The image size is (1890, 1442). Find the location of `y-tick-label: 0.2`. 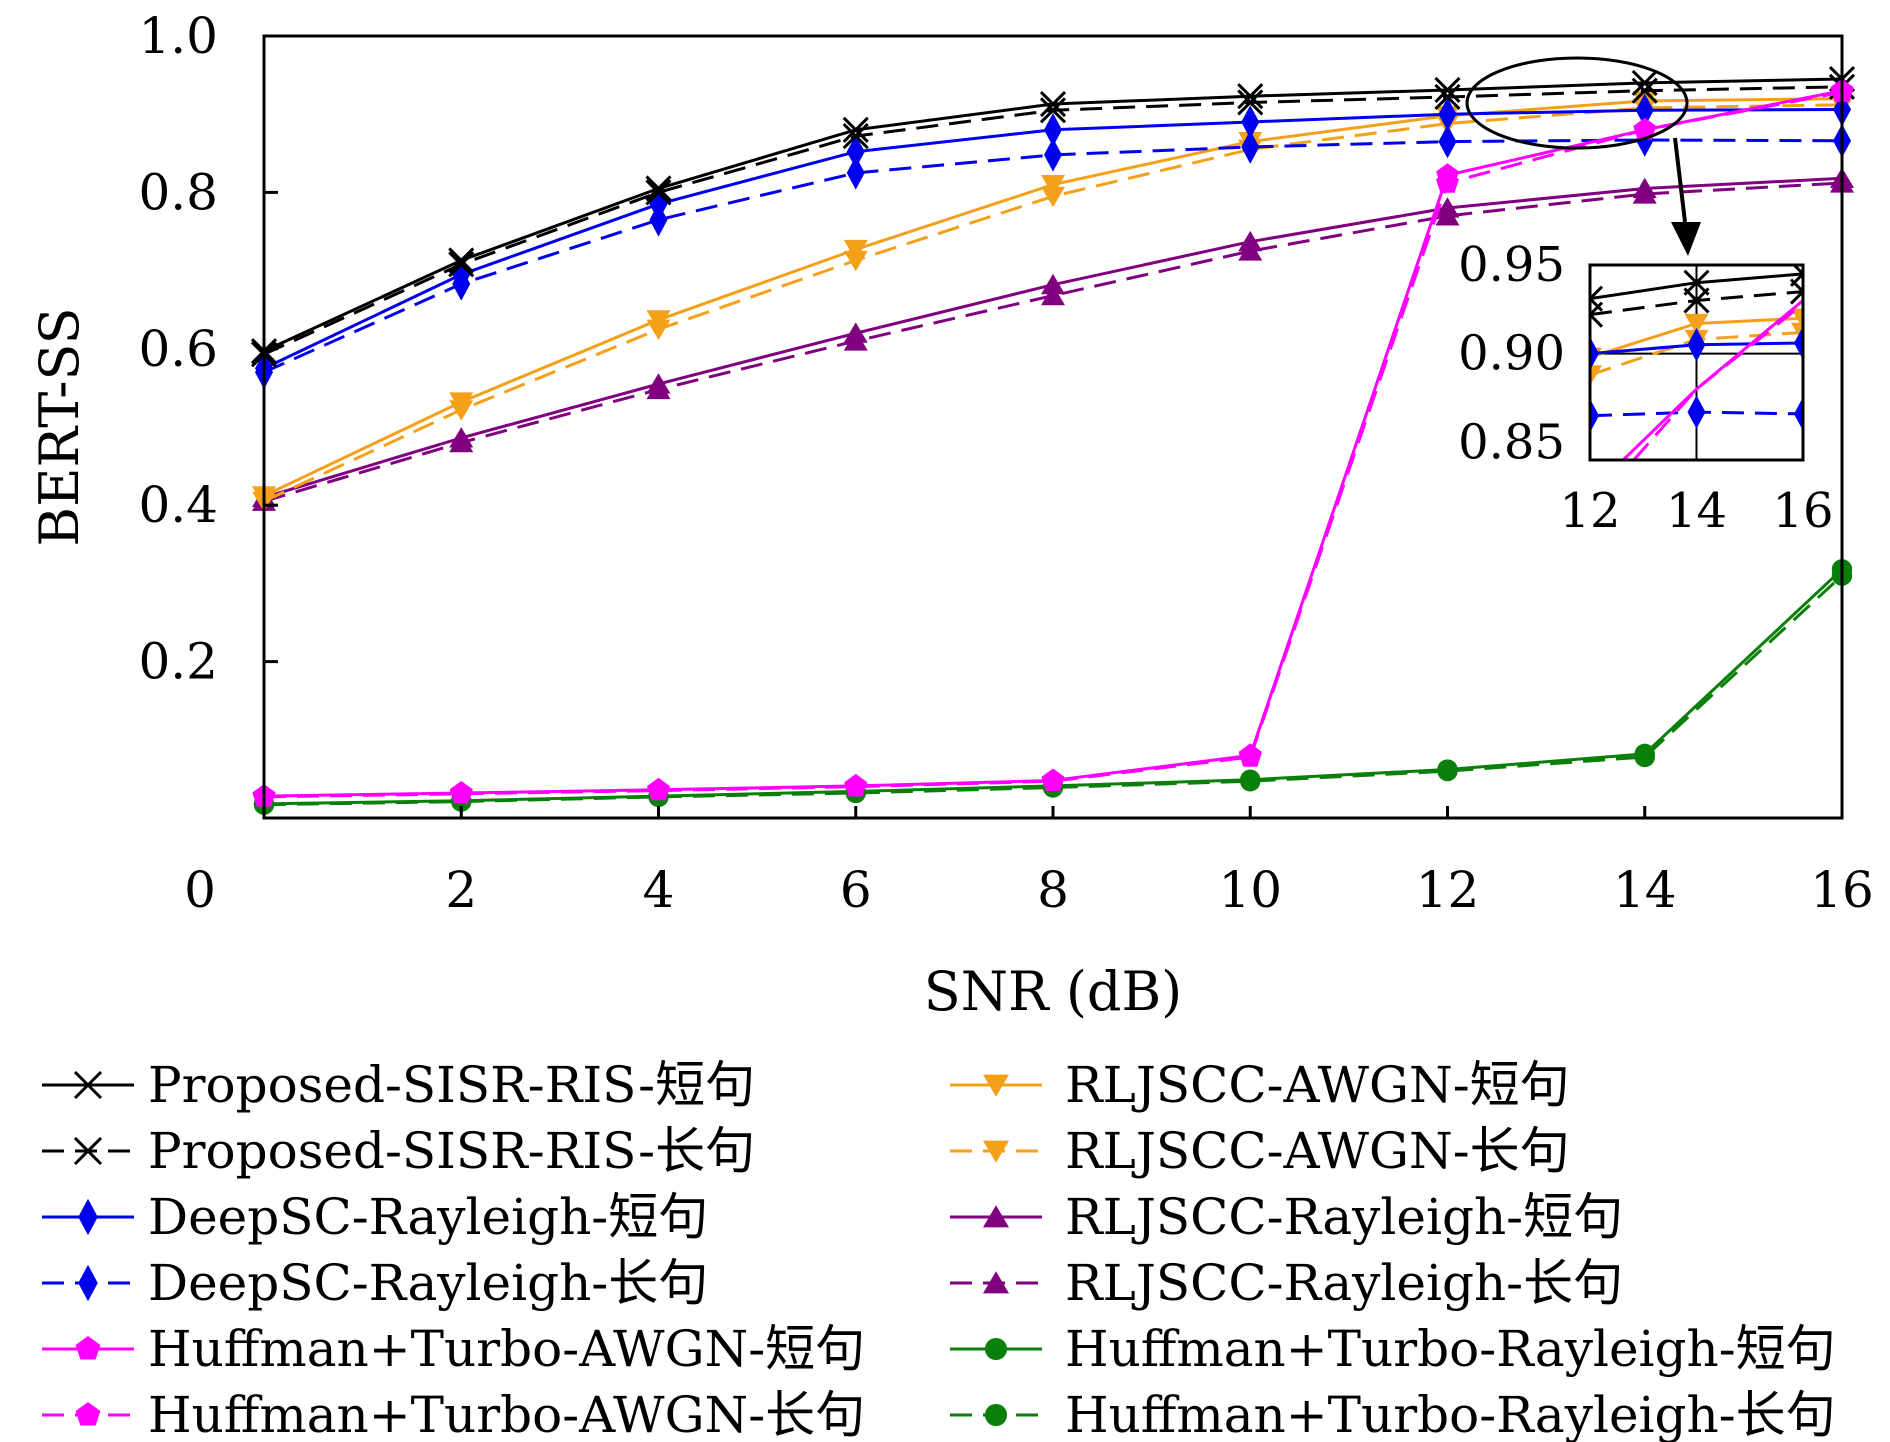

y-tick-label: 0.2 is located at coordinates (178, 662).